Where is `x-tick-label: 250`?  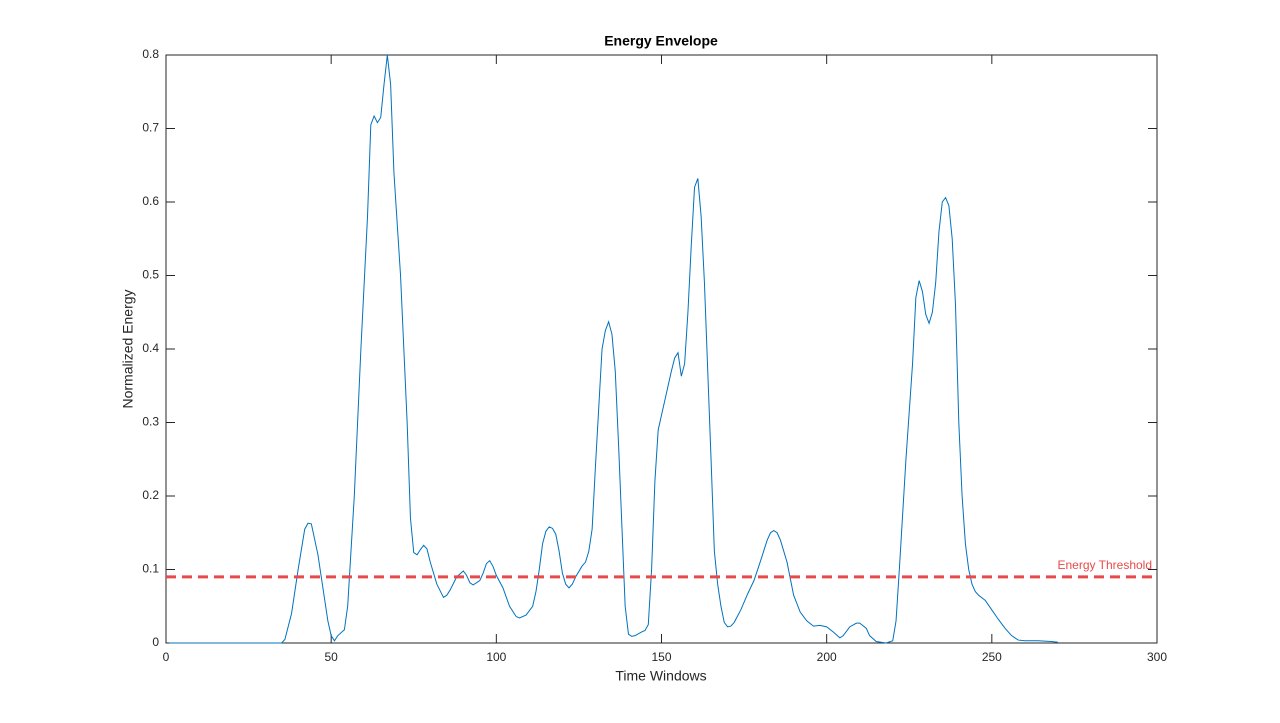 x-tick-label: 250 is located at coordinates (992, 657).